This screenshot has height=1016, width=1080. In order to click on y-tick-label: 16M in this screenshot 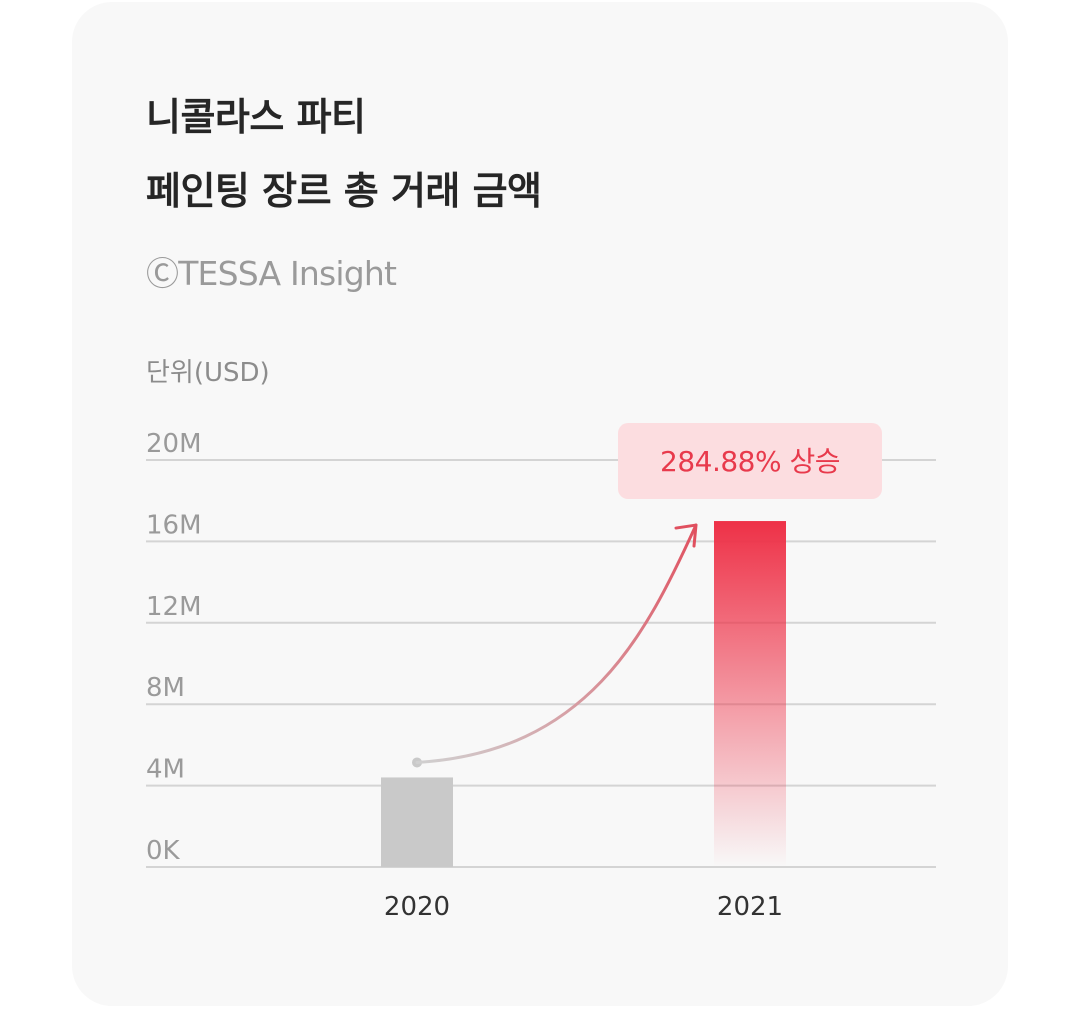, I will do `click(174, 525)`.